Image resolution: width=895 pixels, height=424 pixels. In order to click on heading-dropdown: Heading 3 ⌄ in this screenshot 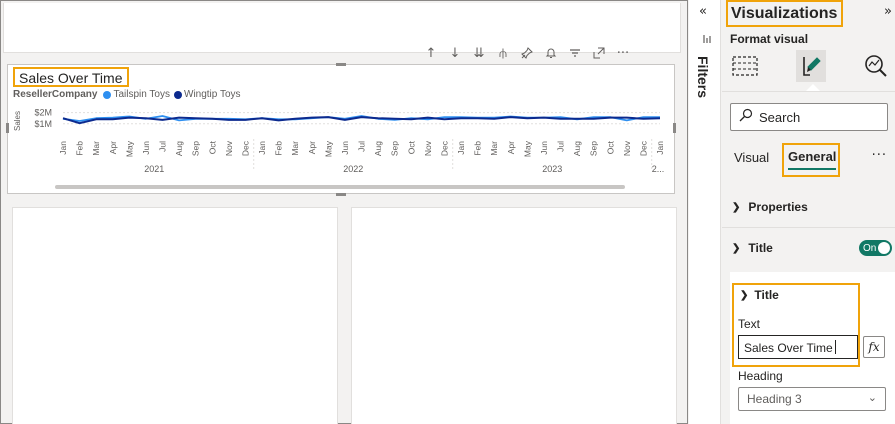, I will do `click(812, 399)`.